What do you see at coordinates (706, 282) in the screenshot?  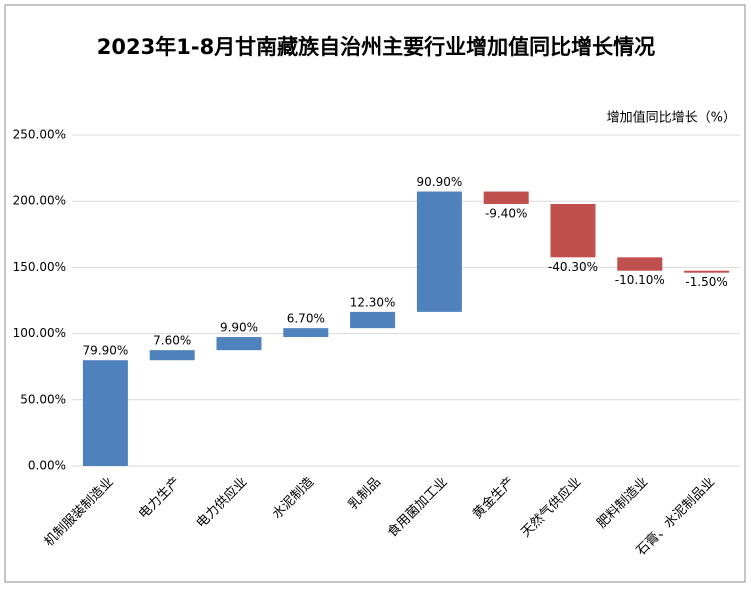 I see `value-label: -1.50%` at bounding box center [706, 282].